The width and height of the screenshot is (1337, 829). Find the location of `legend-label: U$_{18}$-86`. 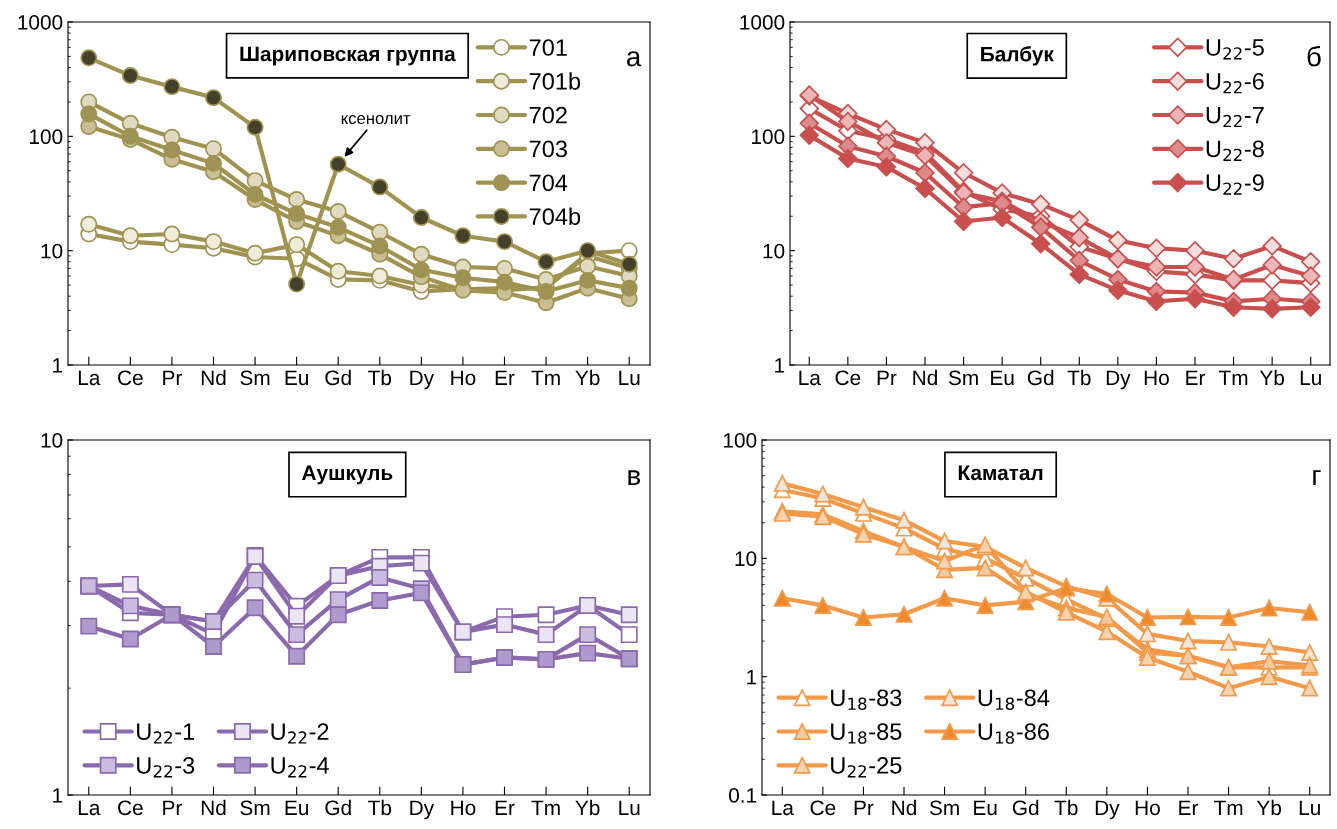

legend-label: U$_{18}$-86 is located at coordinates (1013, 733).